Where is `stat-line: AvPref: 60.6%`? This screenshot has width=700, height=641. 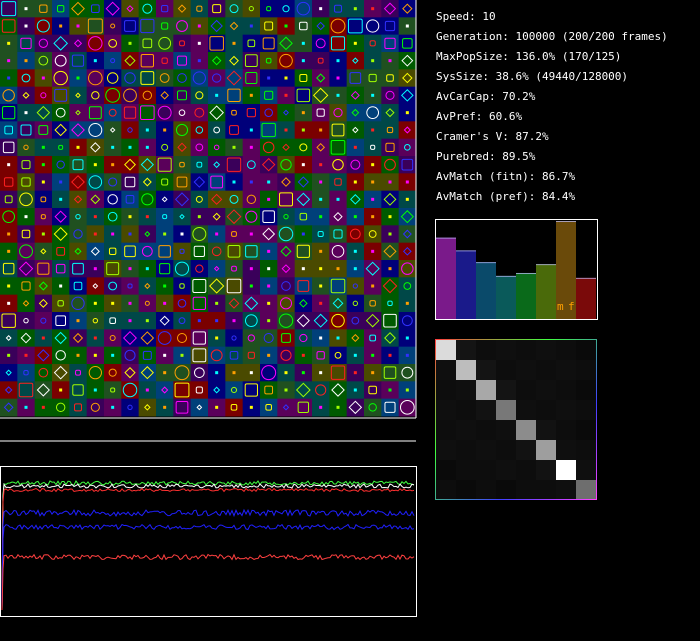
stat-line: AvPref: 60.6% is located at coordinates (479, 116).